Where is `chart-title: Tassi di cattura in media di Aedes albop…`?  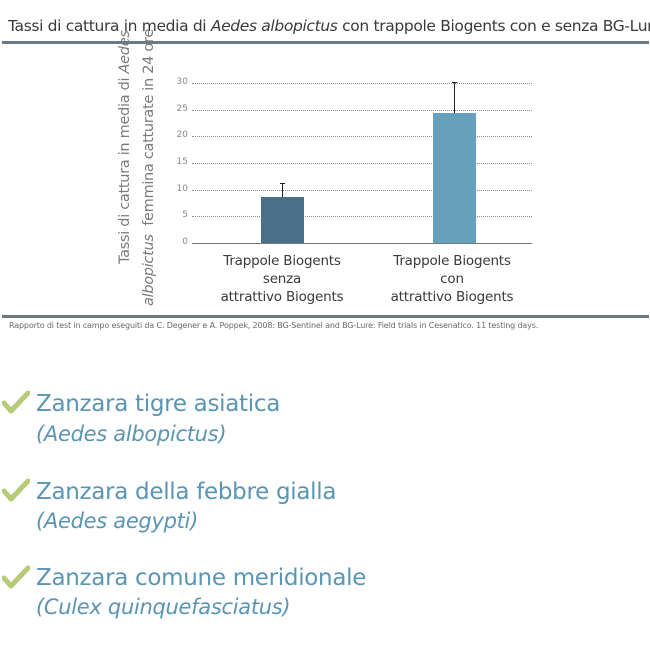 chart-title: Tassi di cattura in media di Aedes albop… is located at coordinates (329, 26).